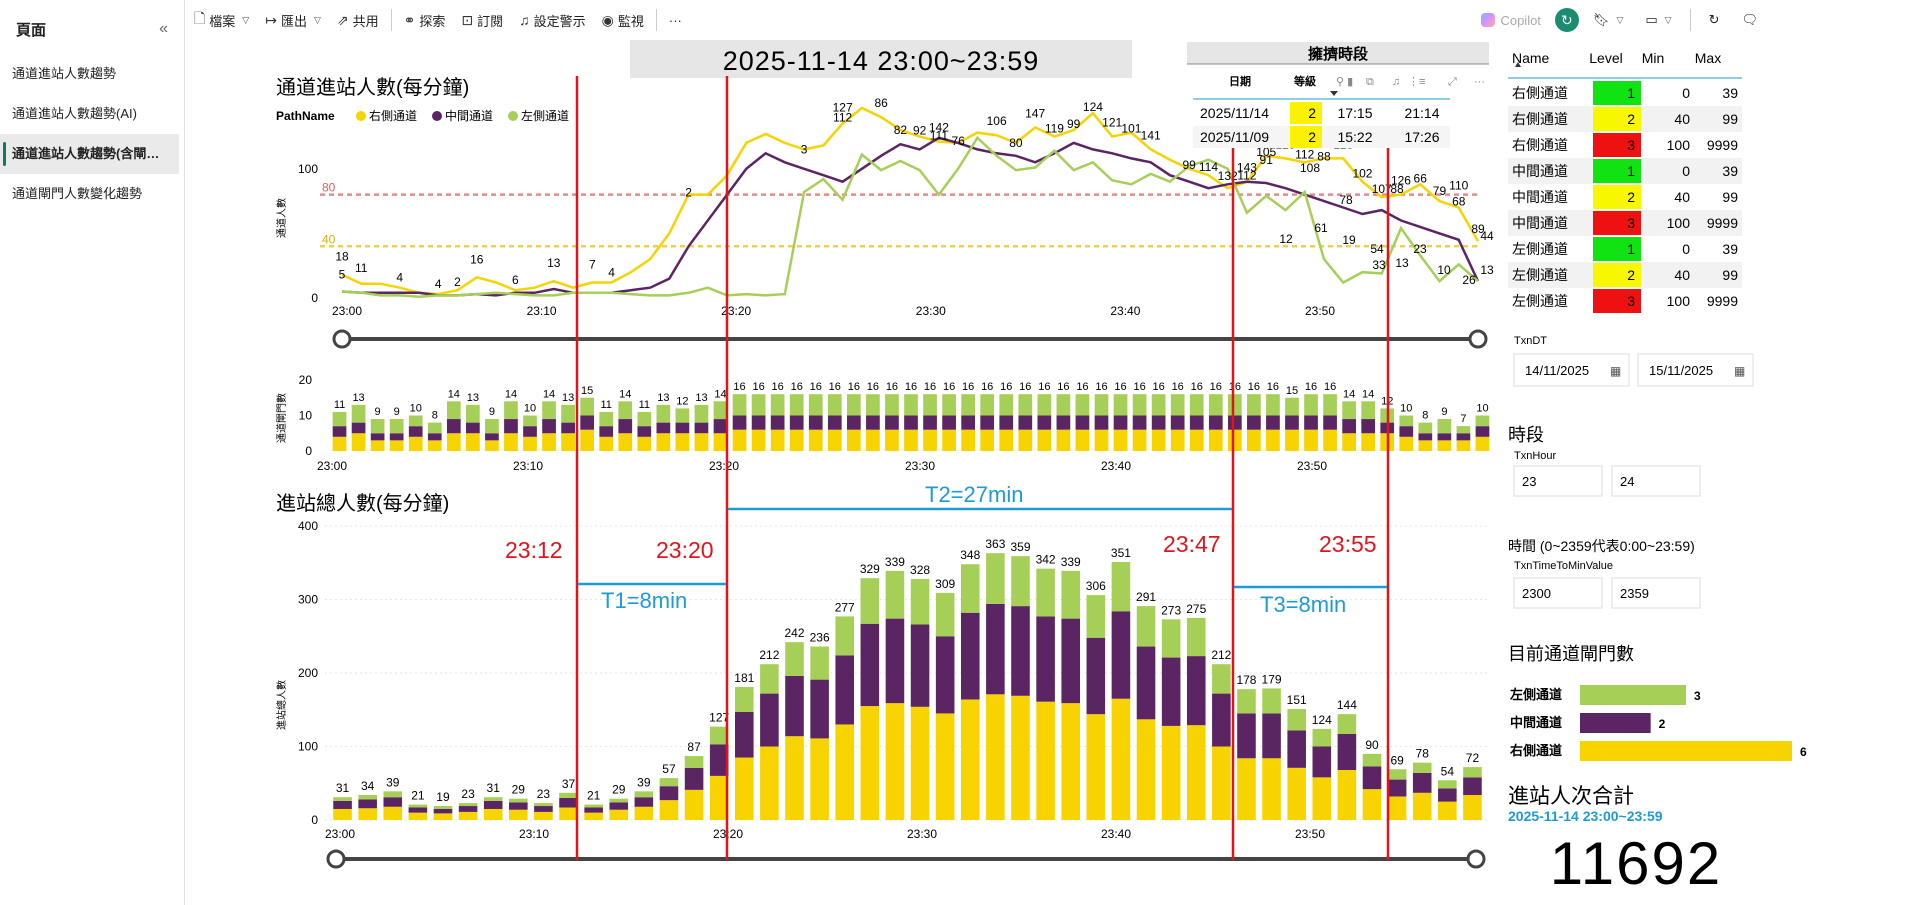 The image size is (1921, 905). Describe the element at coordinates (1476, 859) in the screenshot. I see `bottom-slider-end-handle` at that location.